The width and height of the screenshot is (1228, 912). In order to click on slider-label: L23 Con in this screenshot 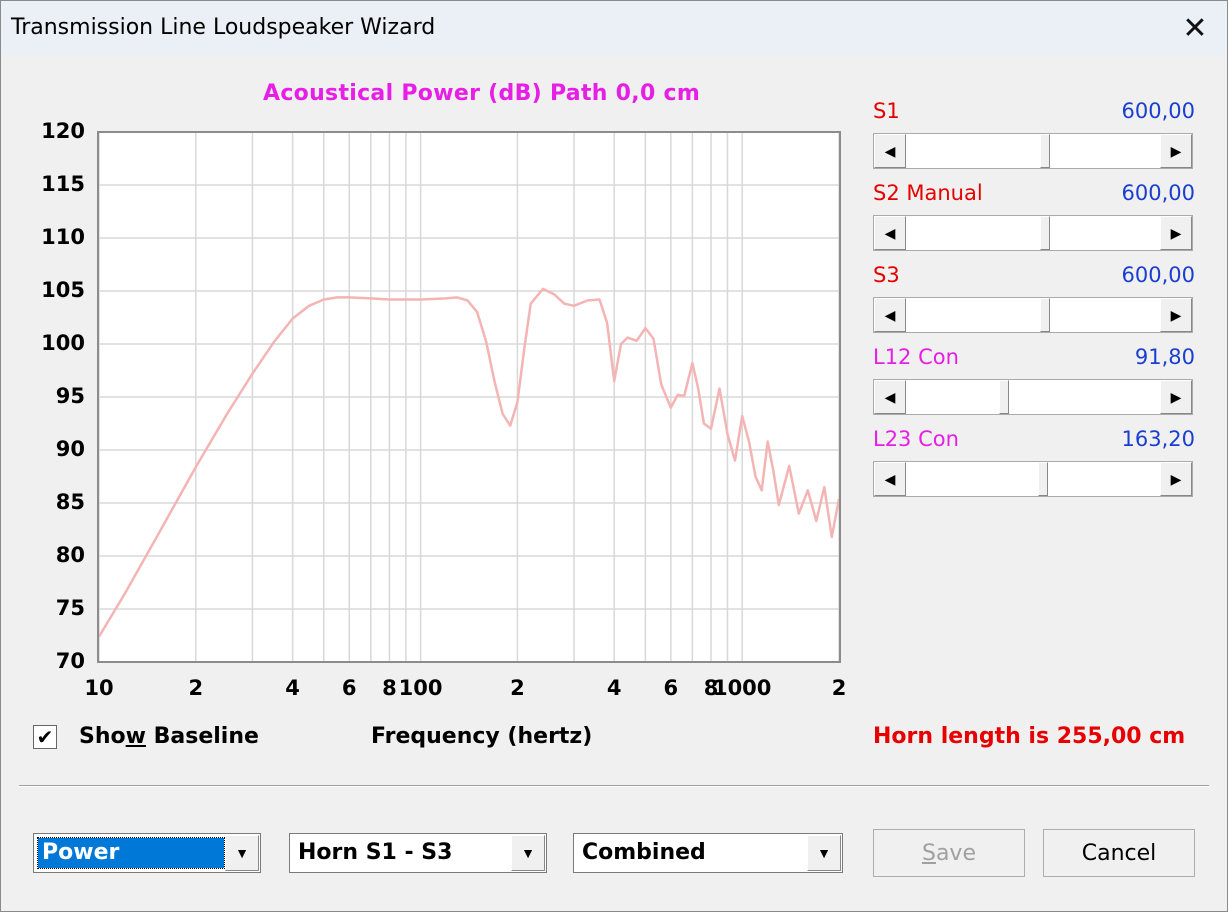, I will do `click(916, 439)`.